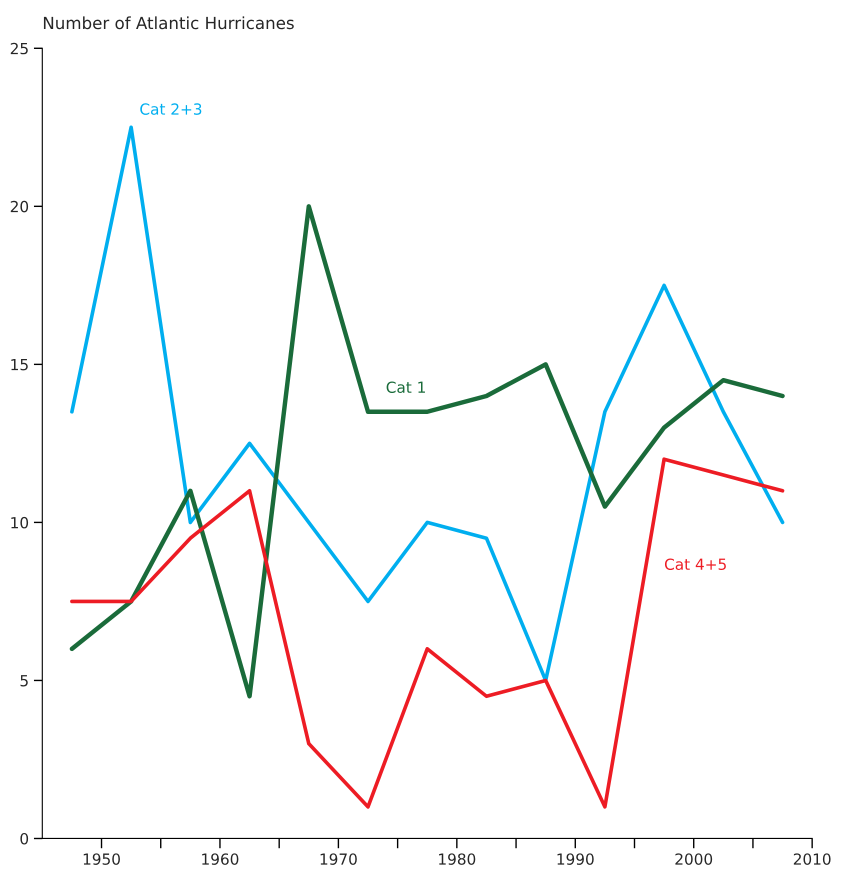  What do you see at coordinates (812, 859) in the screenshot?
I see `x-tick-label: 2010` at bounding box center [812, 859].